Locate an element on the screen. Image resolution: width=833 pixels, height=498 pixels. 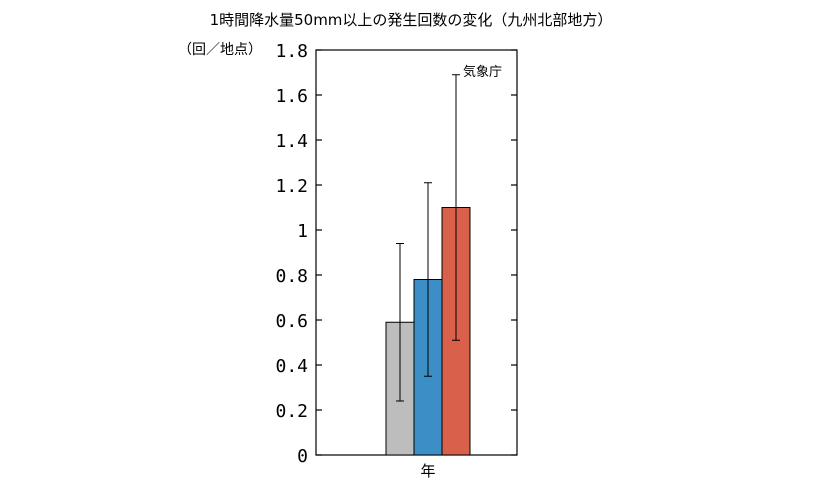
x-category-label: 年 is located at coordinates (427, 471).